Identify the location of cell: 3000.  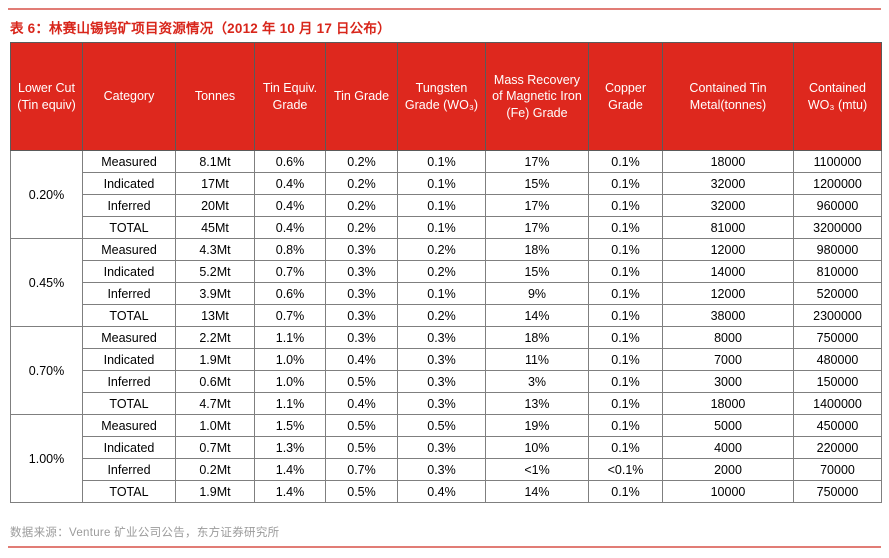
(728, 381).